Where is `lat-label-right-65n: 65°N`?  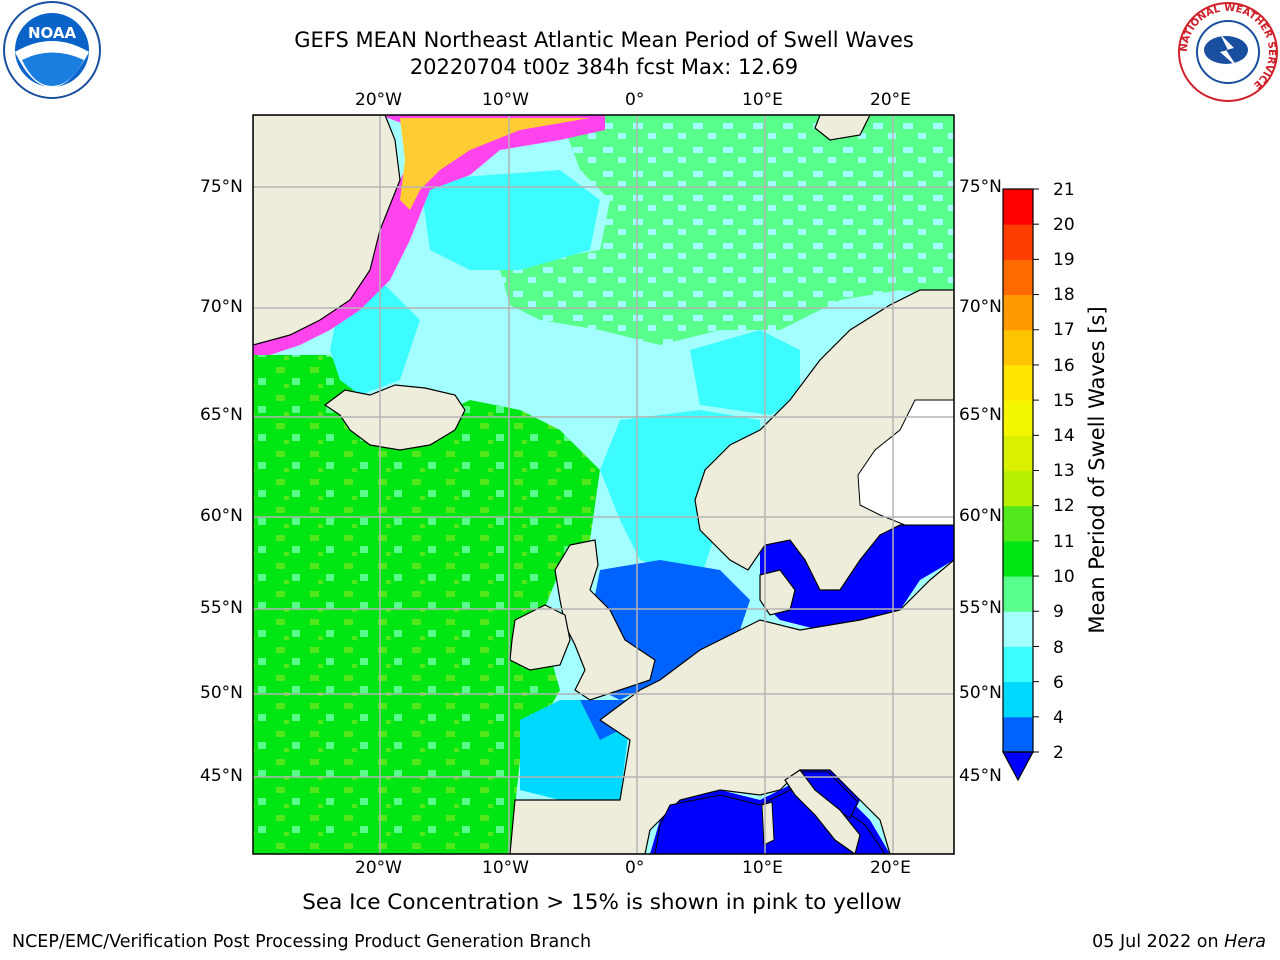
lat-label-right-65n: 65°N is located at coordinates (980, 415).